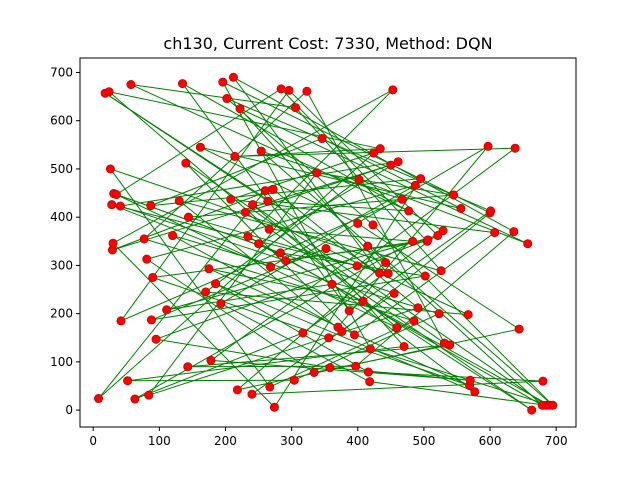  Describe the element at coordinates (61, 314) in the screenshot. I see `y-tick-label: 200` at that location.